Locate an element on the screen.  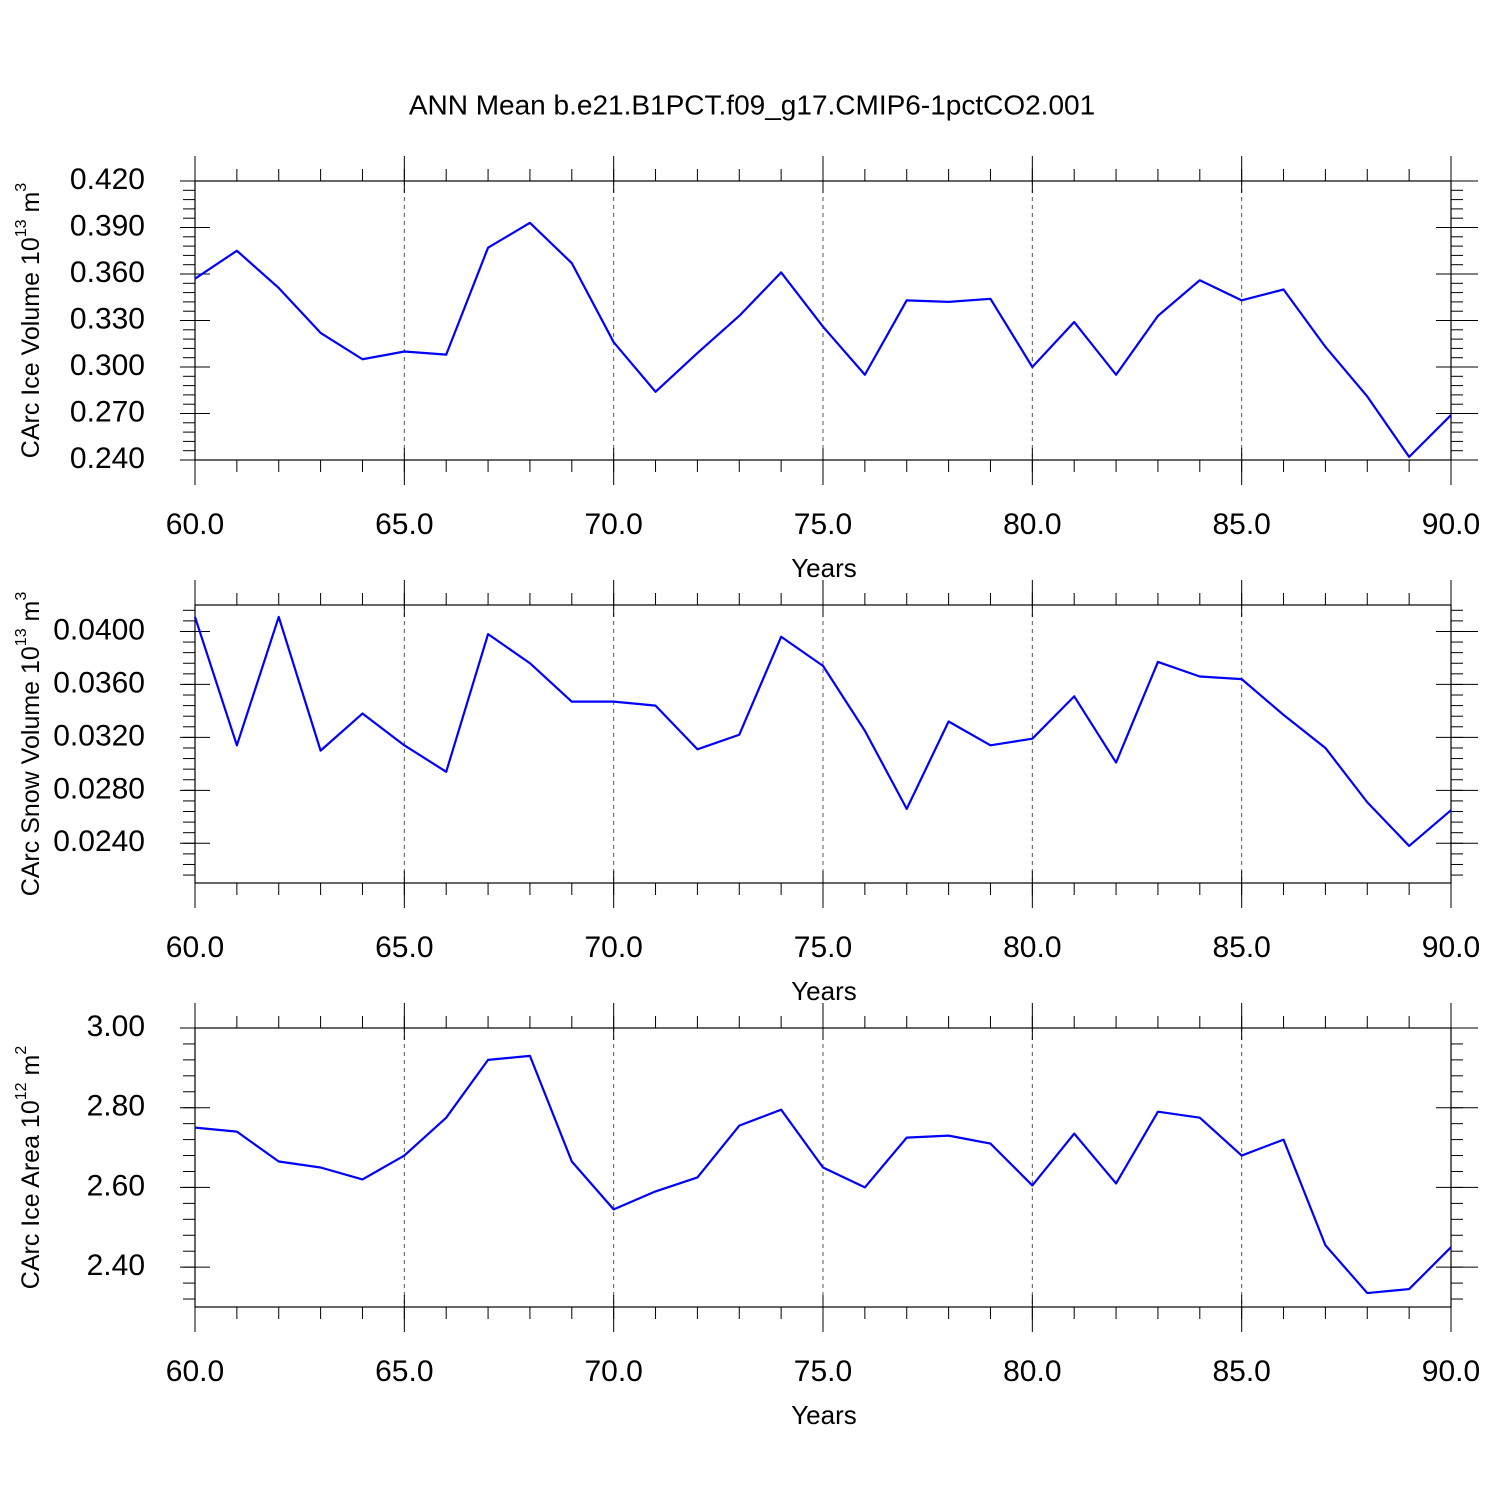
y-tick-label: 0.0320 is located at coordinates (99, 735).